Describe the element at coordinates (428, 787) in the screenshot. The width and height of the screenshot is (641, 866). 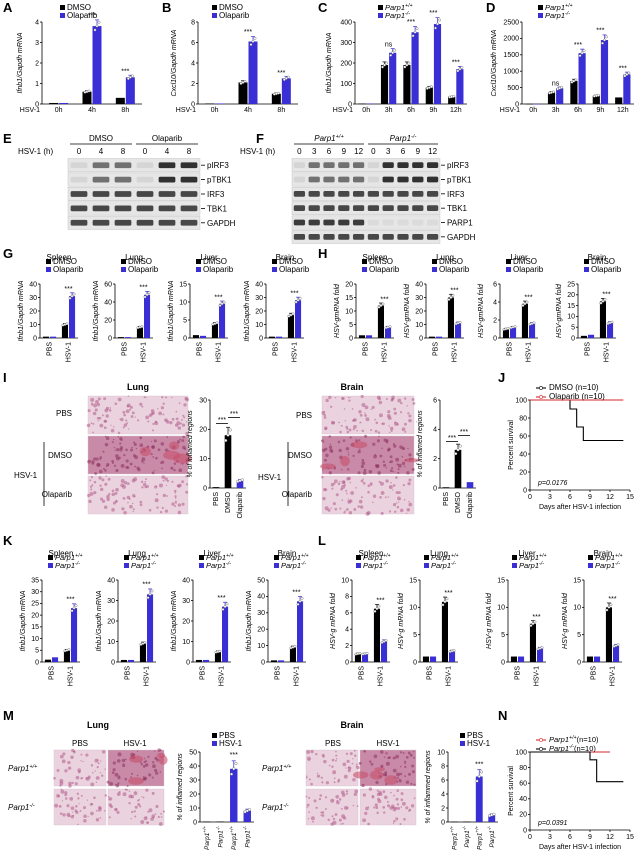
I see `y-axis-label: % of inflammed regions` at that location.